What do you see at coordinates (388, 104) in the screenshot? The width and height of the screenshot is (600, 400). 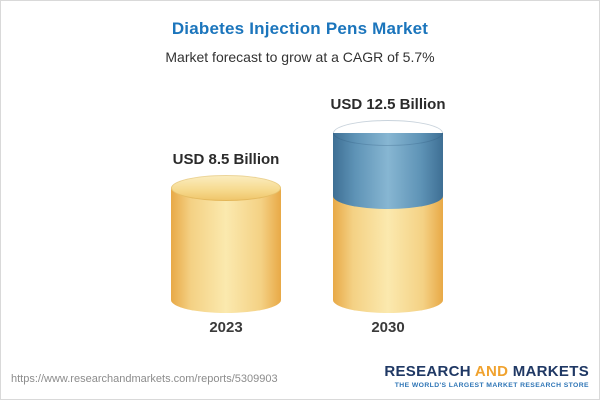 I see `bar-value-label-2030: USD 12.5 Billion` at bounding box center [388, 104].